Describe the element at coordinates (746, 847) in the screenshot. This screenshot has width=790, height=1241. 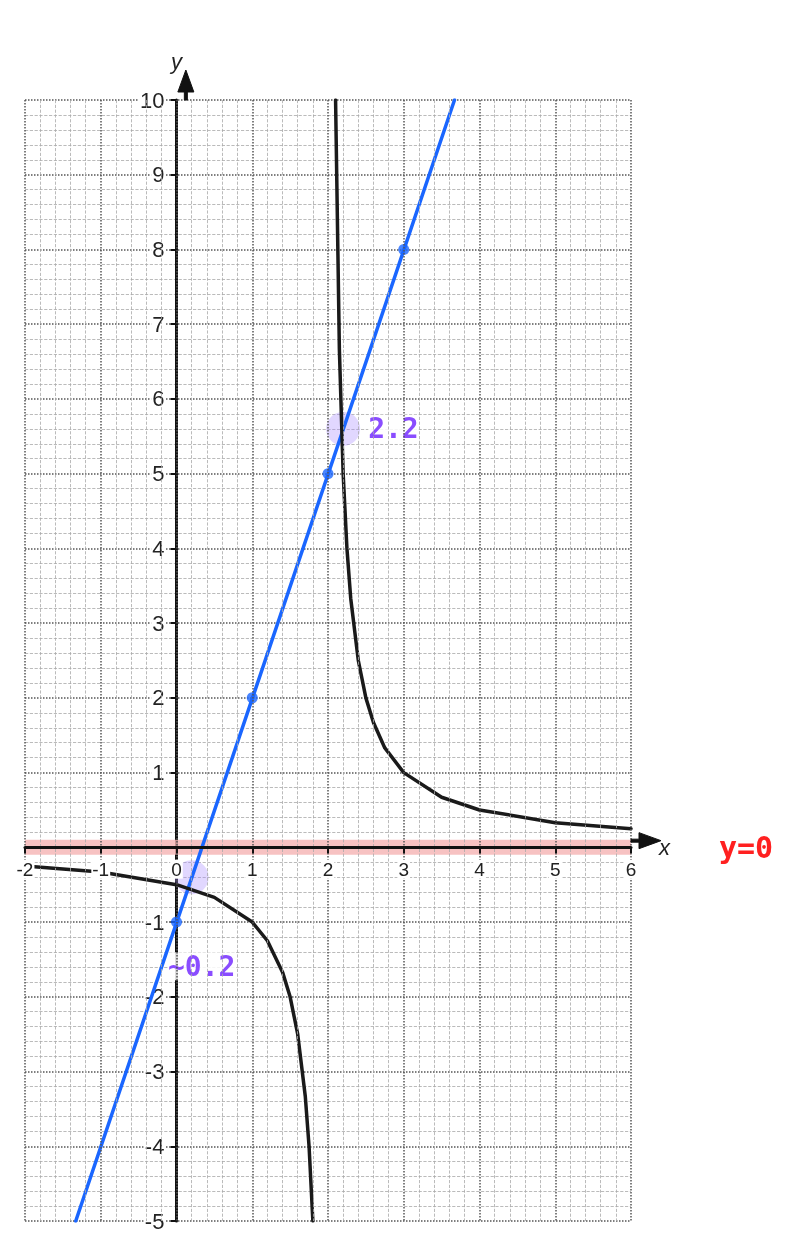
I see `band-label: y=0` at that location.